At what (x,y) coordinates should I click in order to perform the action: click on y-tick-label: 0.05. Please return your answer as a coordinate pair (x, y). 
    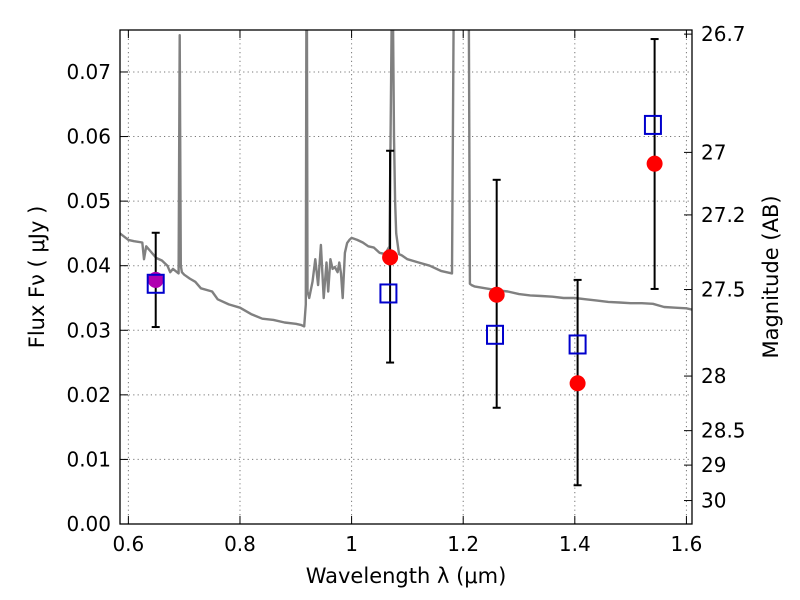
    Looking at the image, I should click on (88, 201).